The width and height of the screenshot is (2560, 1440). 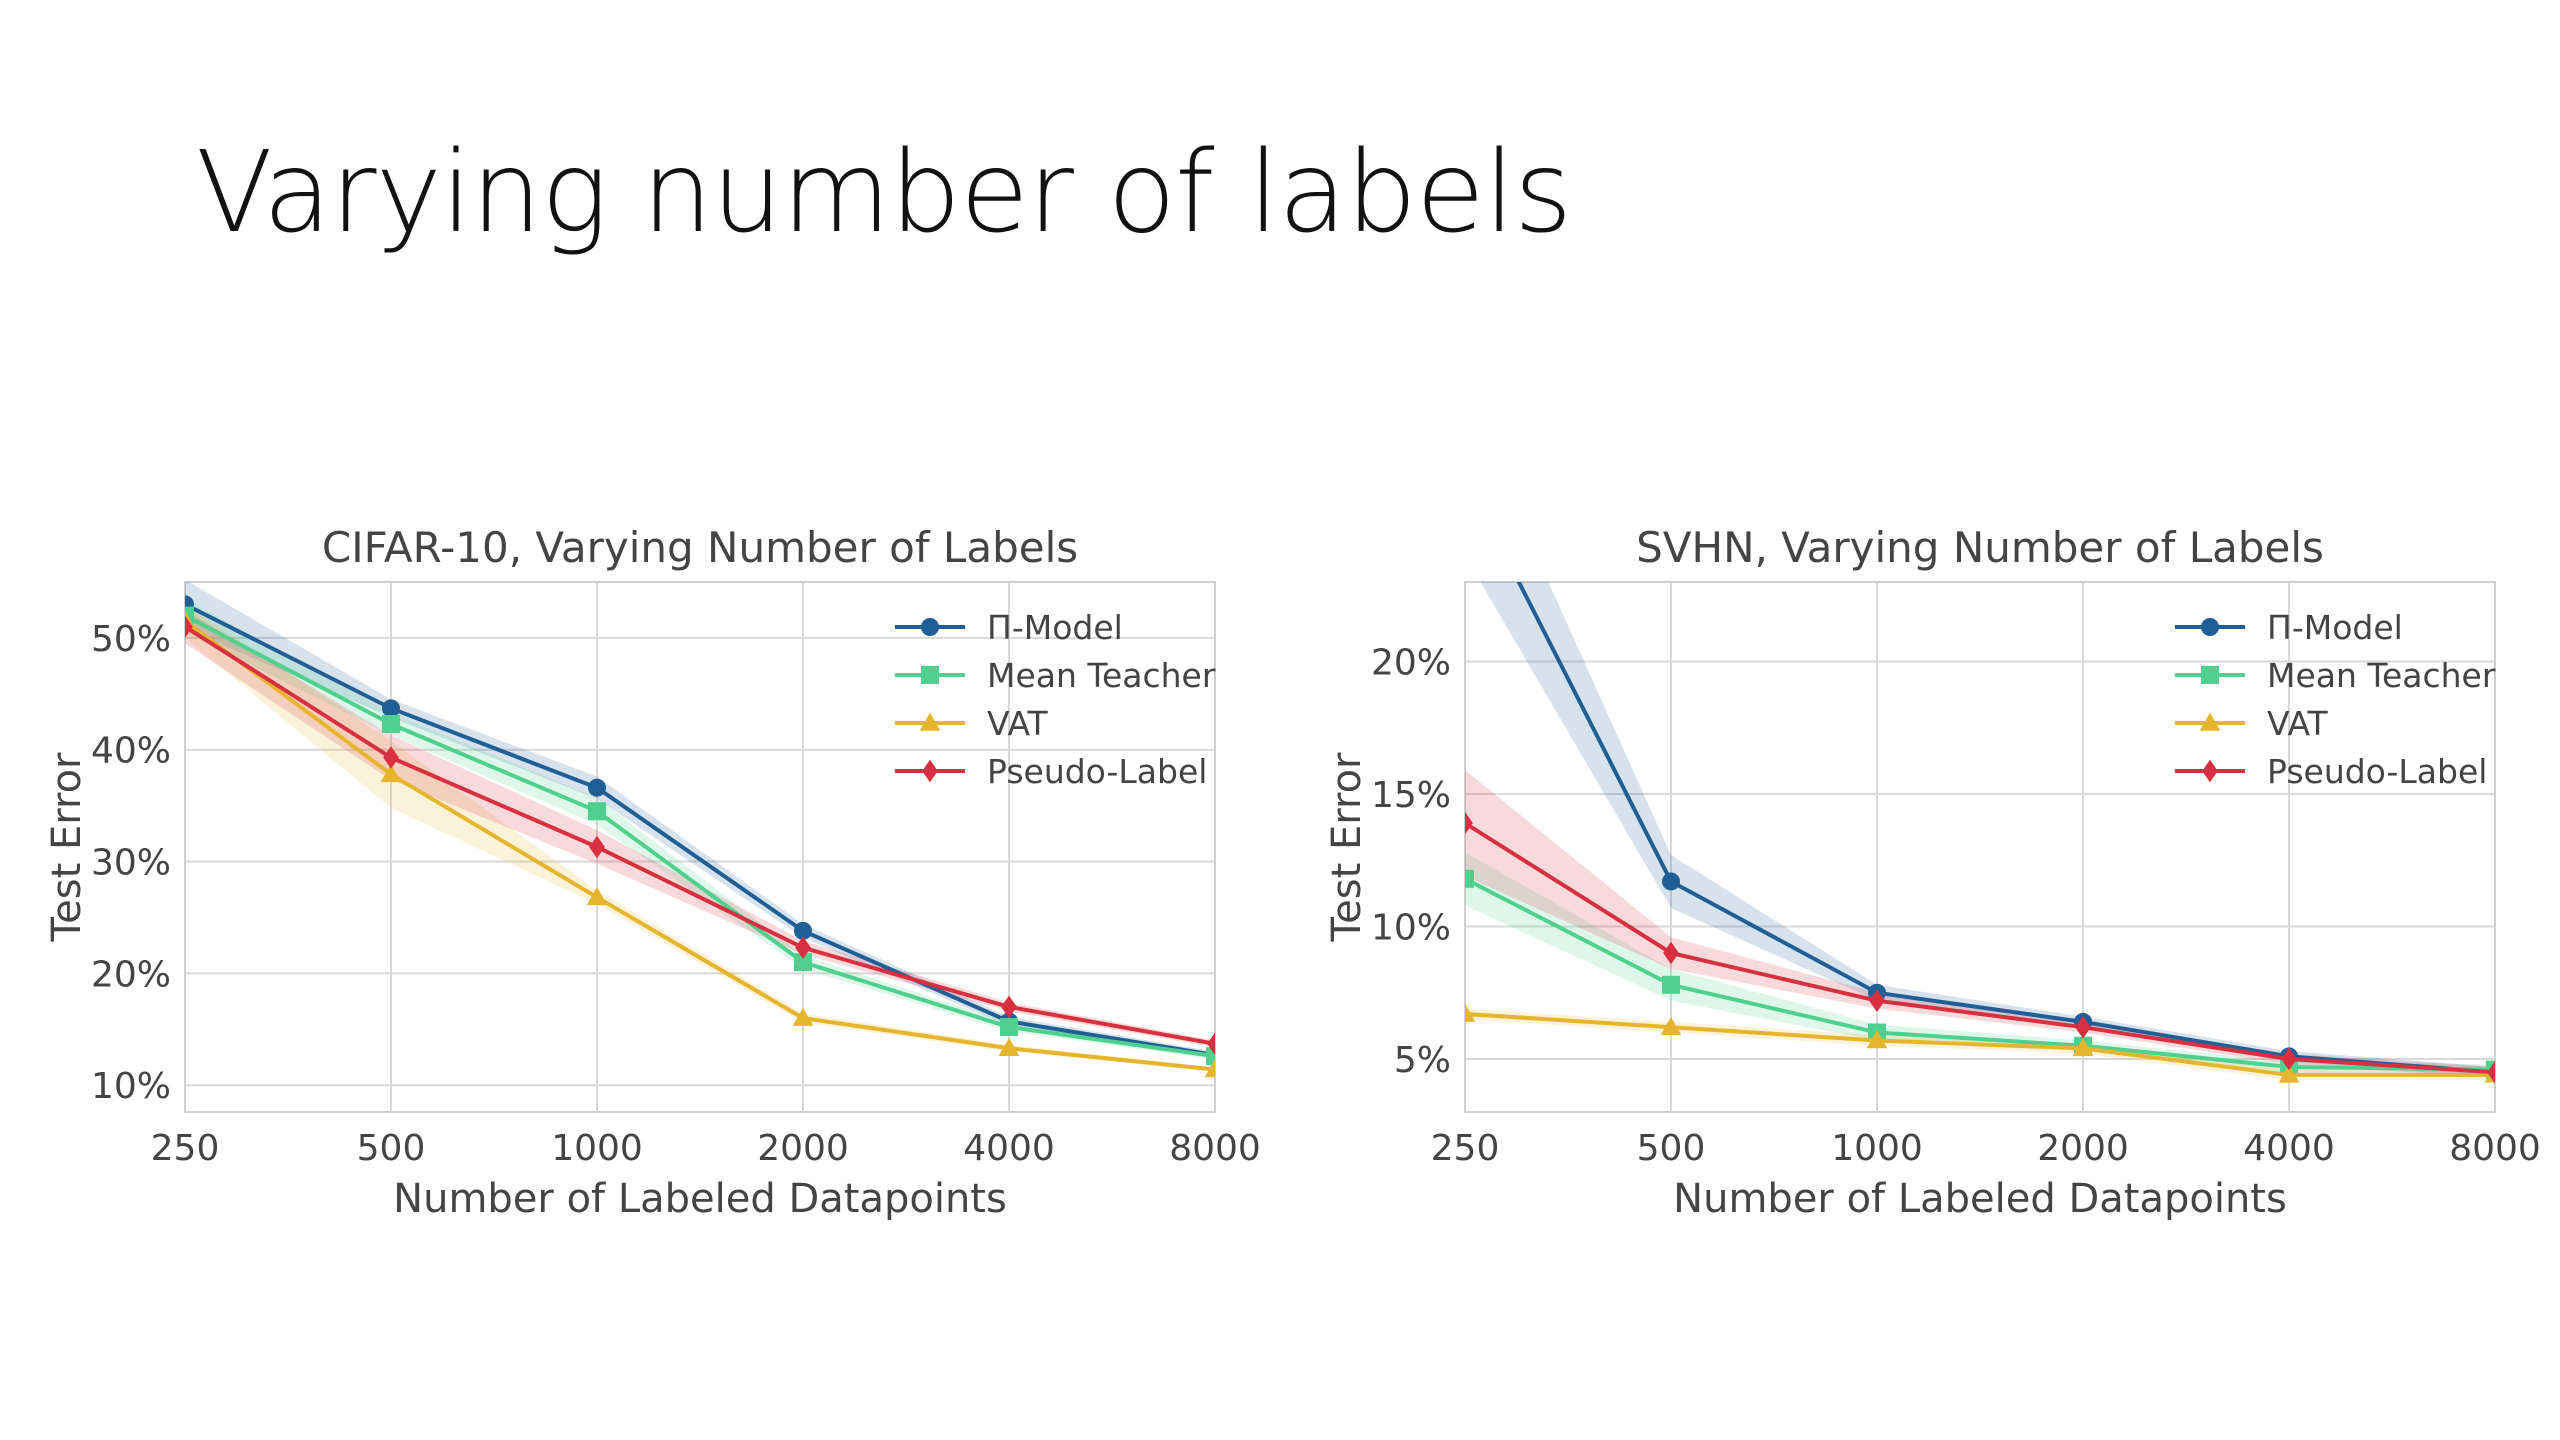 I want to click on cifar10-mean-teacher-line, so click(x=700, y=836).